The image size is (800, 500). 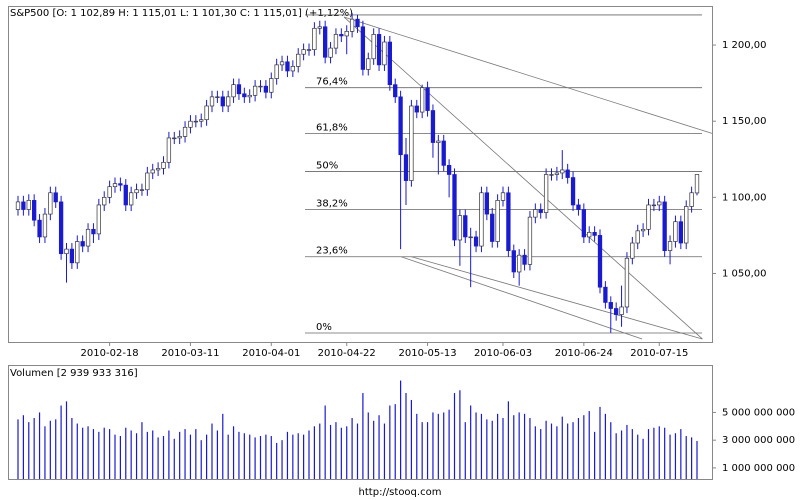 I want to click on x-tick-label: 2010-03-11, so click(x=190, y=353).